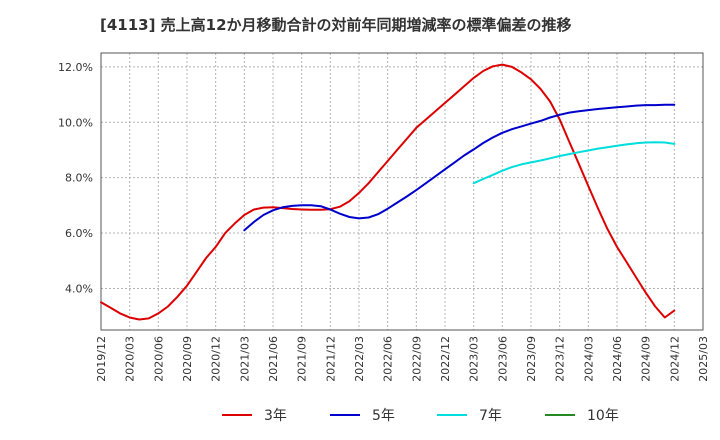 The image size is (720, 440). I want to click on x-tick-label: 2020/09, so click(187, 359).